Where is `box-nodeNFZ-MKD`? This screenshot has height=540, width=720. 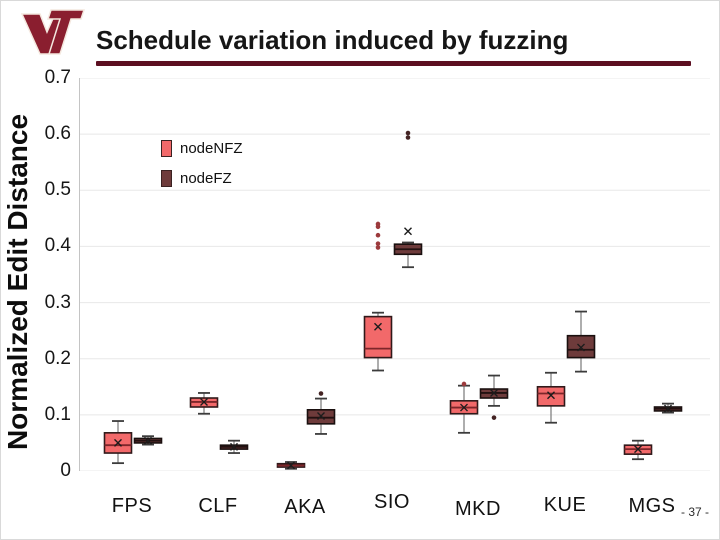
box-nodeNFZ-MKD is located at coordinates (464, 407).